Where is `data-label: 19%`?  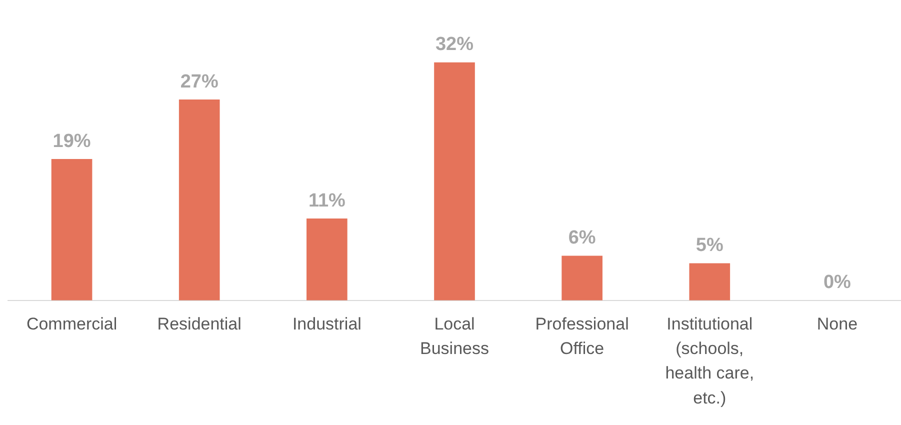
data-label: 19% is located at coordinates (71, 141).